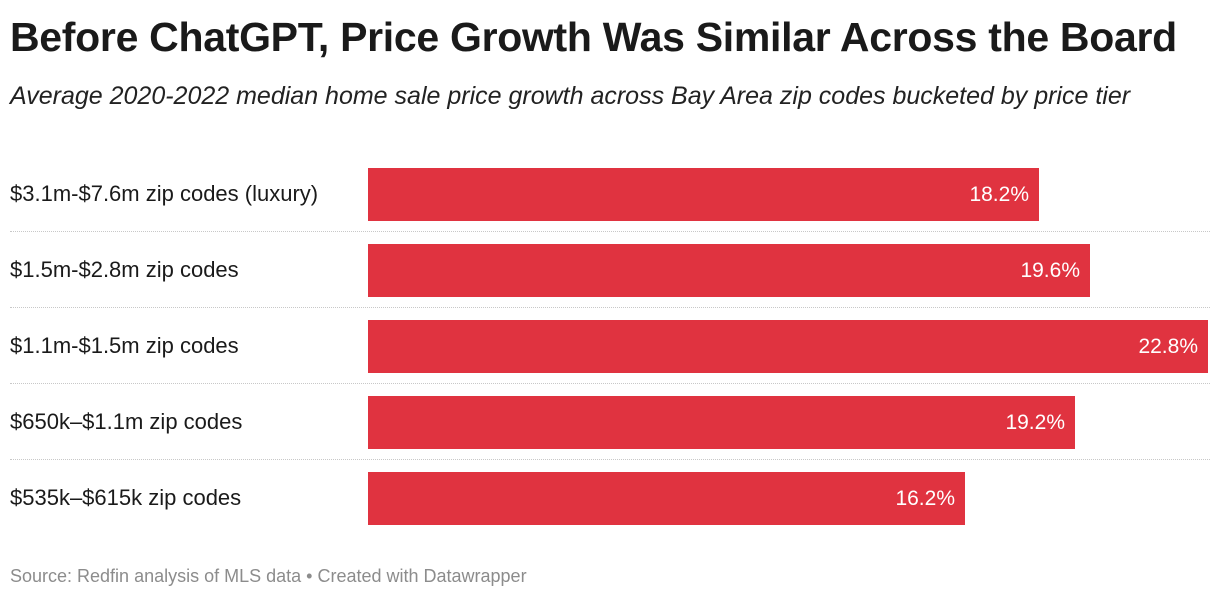 This screenshot has width=1220, height=602. I want to click on category-label: $3.1m-$7.6m zip codes (luxury), so click(164, 193).